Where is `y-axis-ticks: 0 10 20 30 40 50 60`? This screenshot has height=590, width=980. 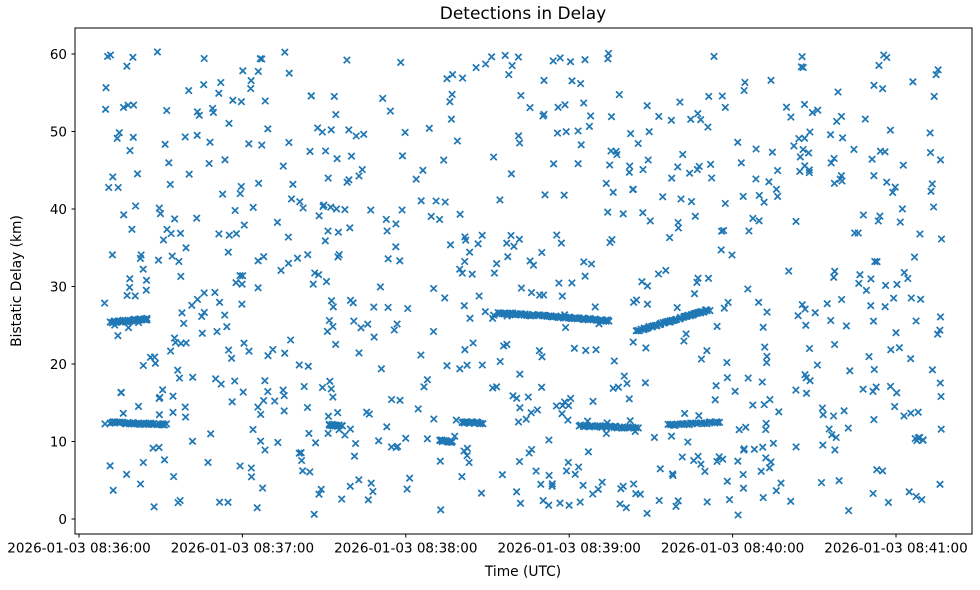
y-axis-ticks: 0 10 20 30 40 50 60 is located at coordinates (62, 287).